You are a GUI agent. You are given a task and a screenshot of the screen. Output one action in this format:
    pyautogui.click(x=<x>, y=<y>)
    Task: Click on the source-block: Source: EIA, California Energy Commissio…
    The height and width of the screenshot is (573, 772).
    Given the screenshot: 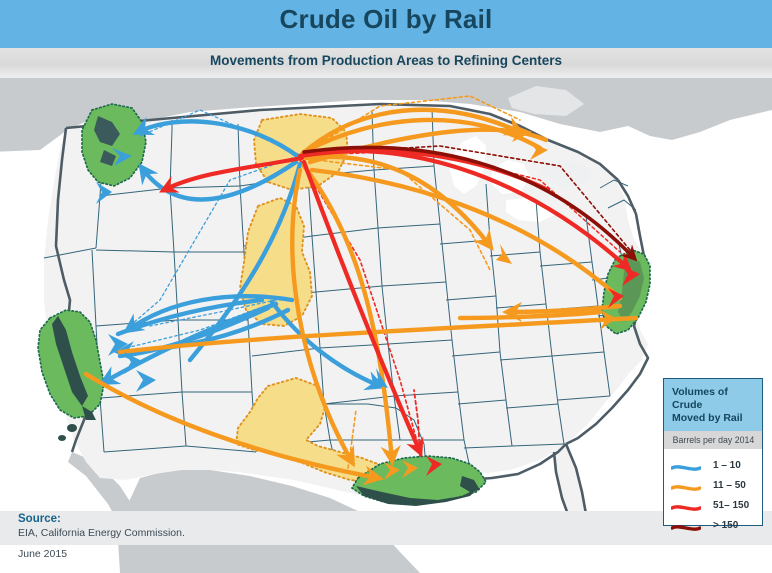 What is the action you would take?
    pyautogui.click(x=101, y=526)
    